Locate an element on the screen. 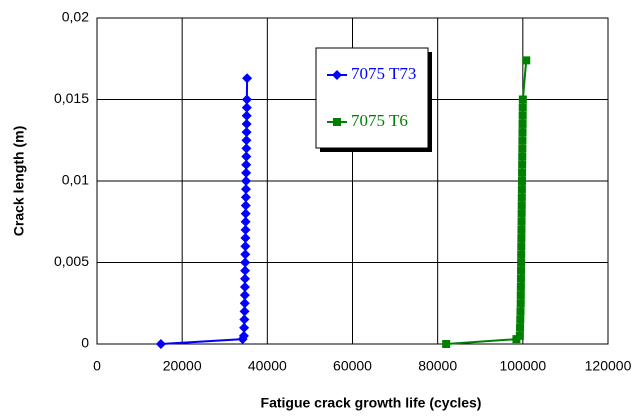 The width and height of the screenshot is (642, 419). y-axis-title: Crack length (m) is located at coordinates (19, 181).